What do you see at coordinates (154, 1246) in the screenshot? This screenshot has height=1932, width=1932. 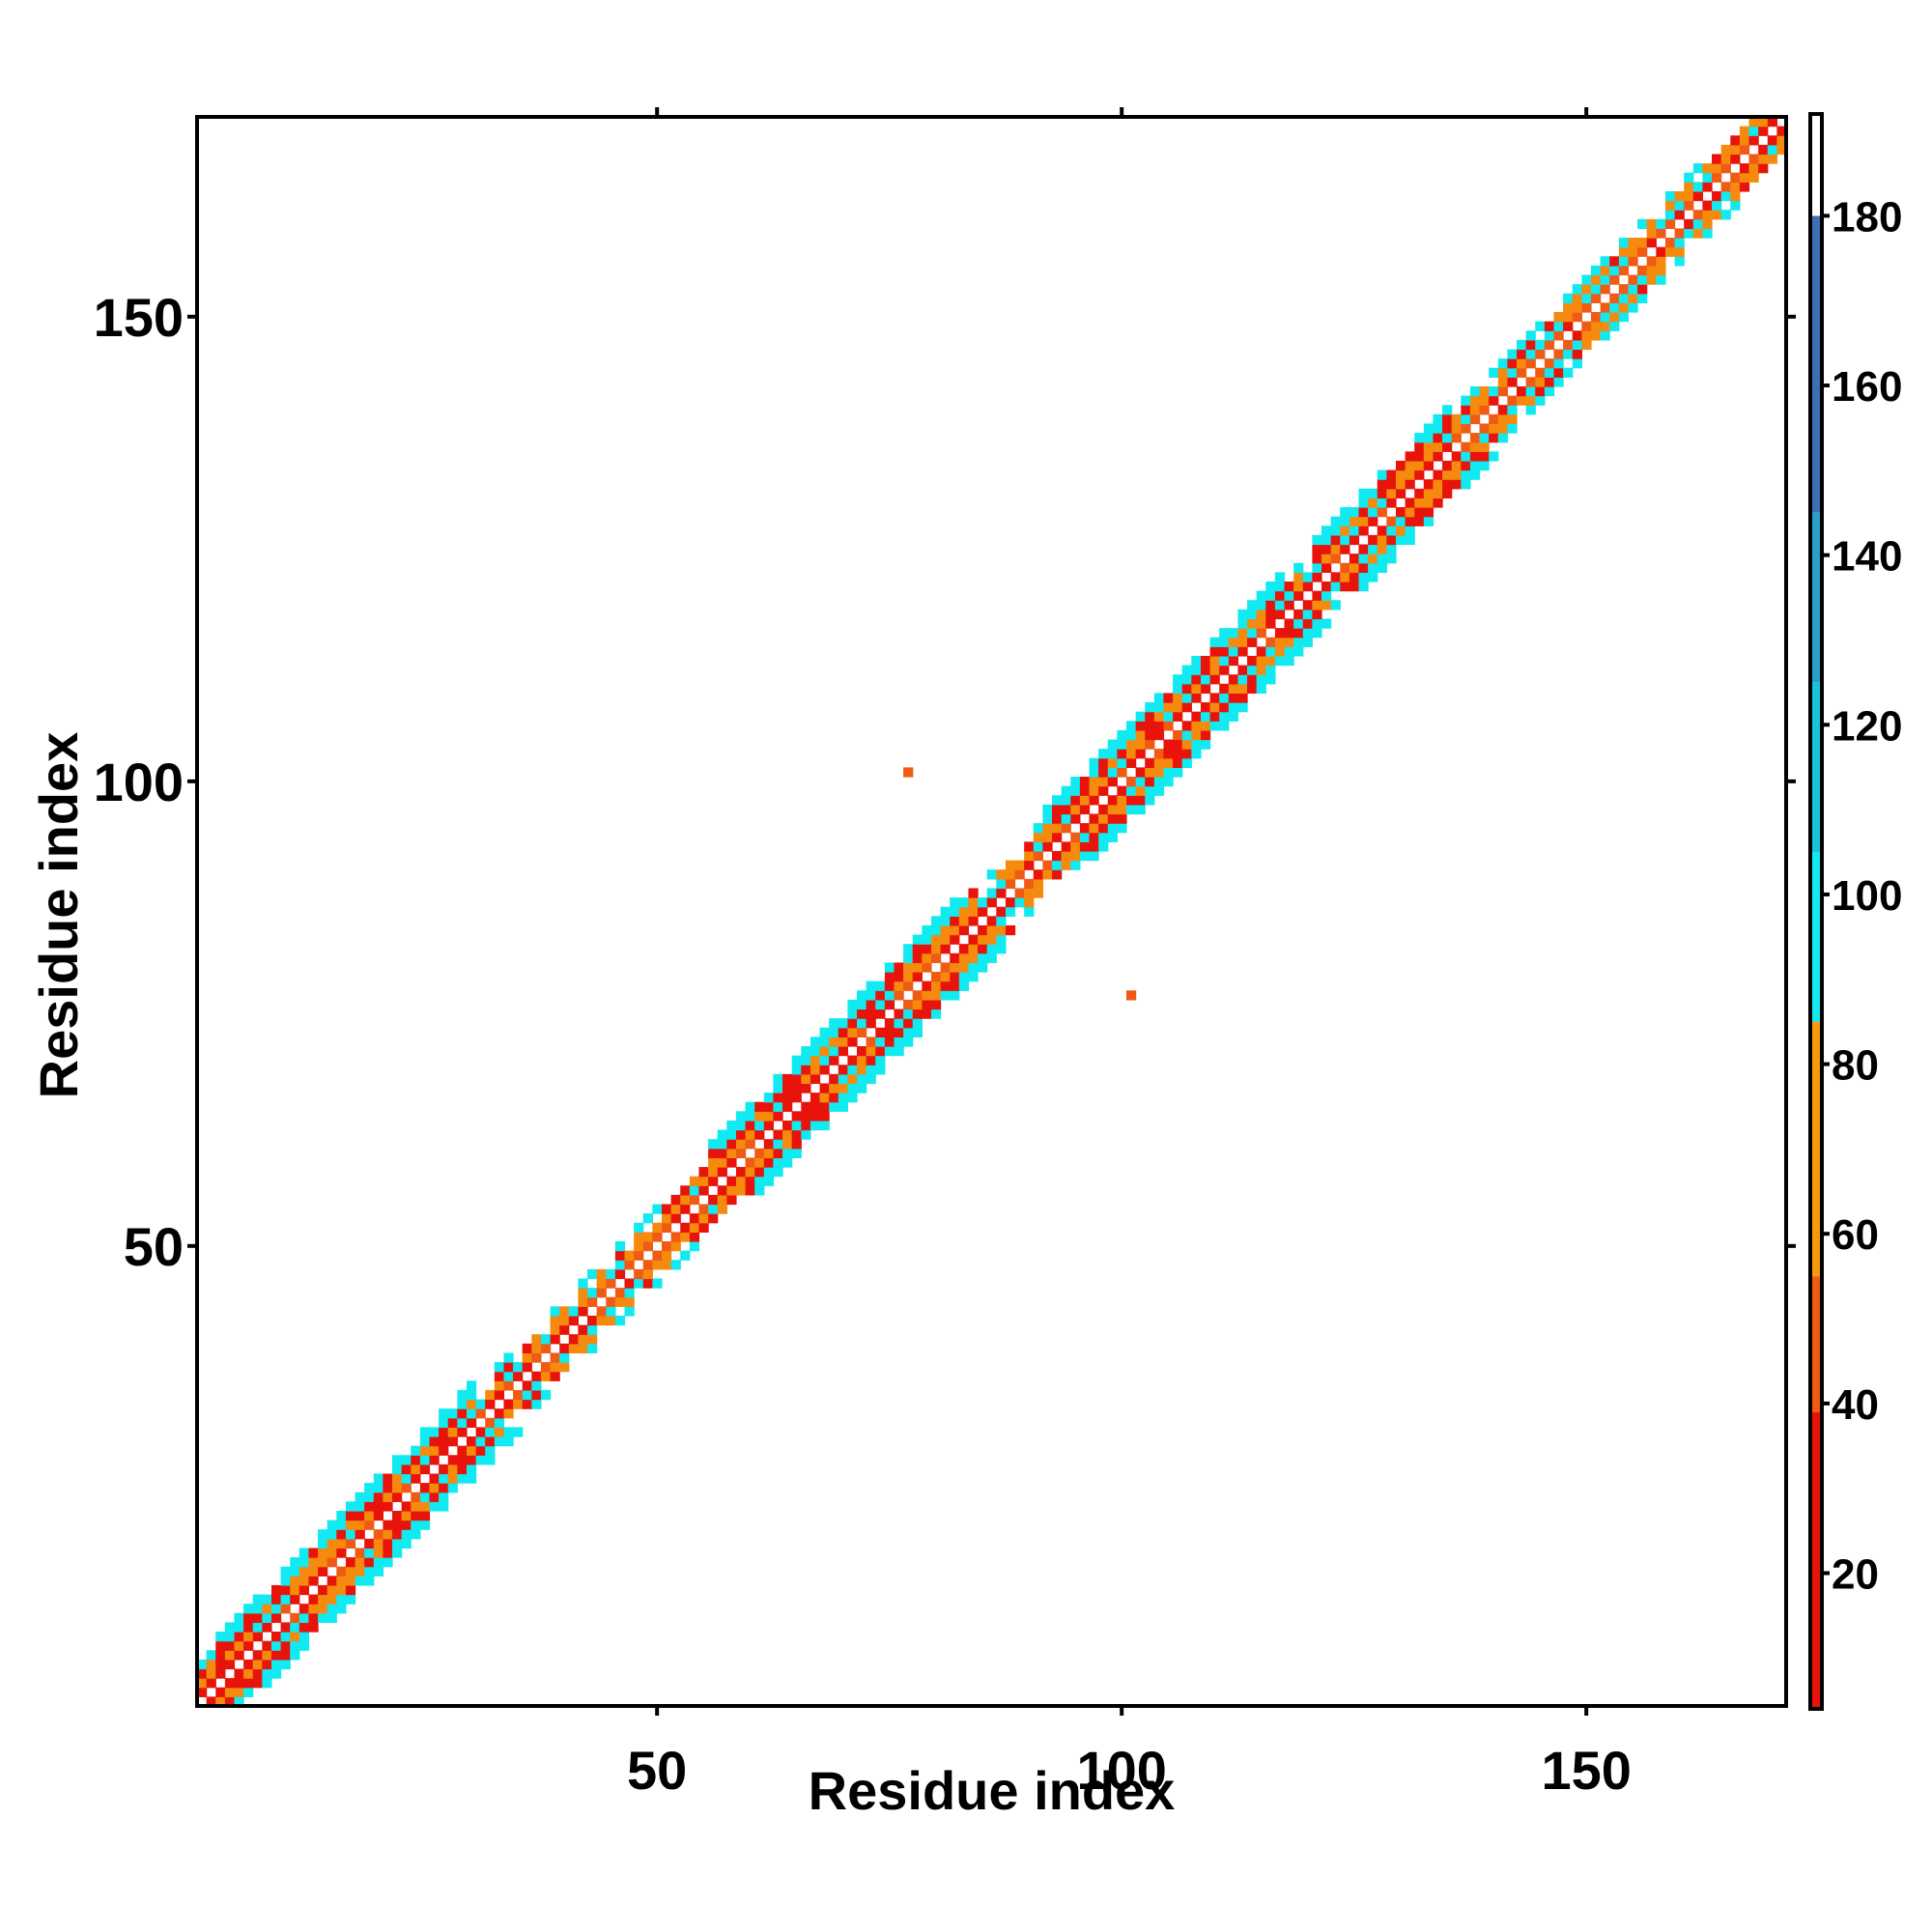 I see `y-tick-label: 50` at bounding box center [154, 1246].